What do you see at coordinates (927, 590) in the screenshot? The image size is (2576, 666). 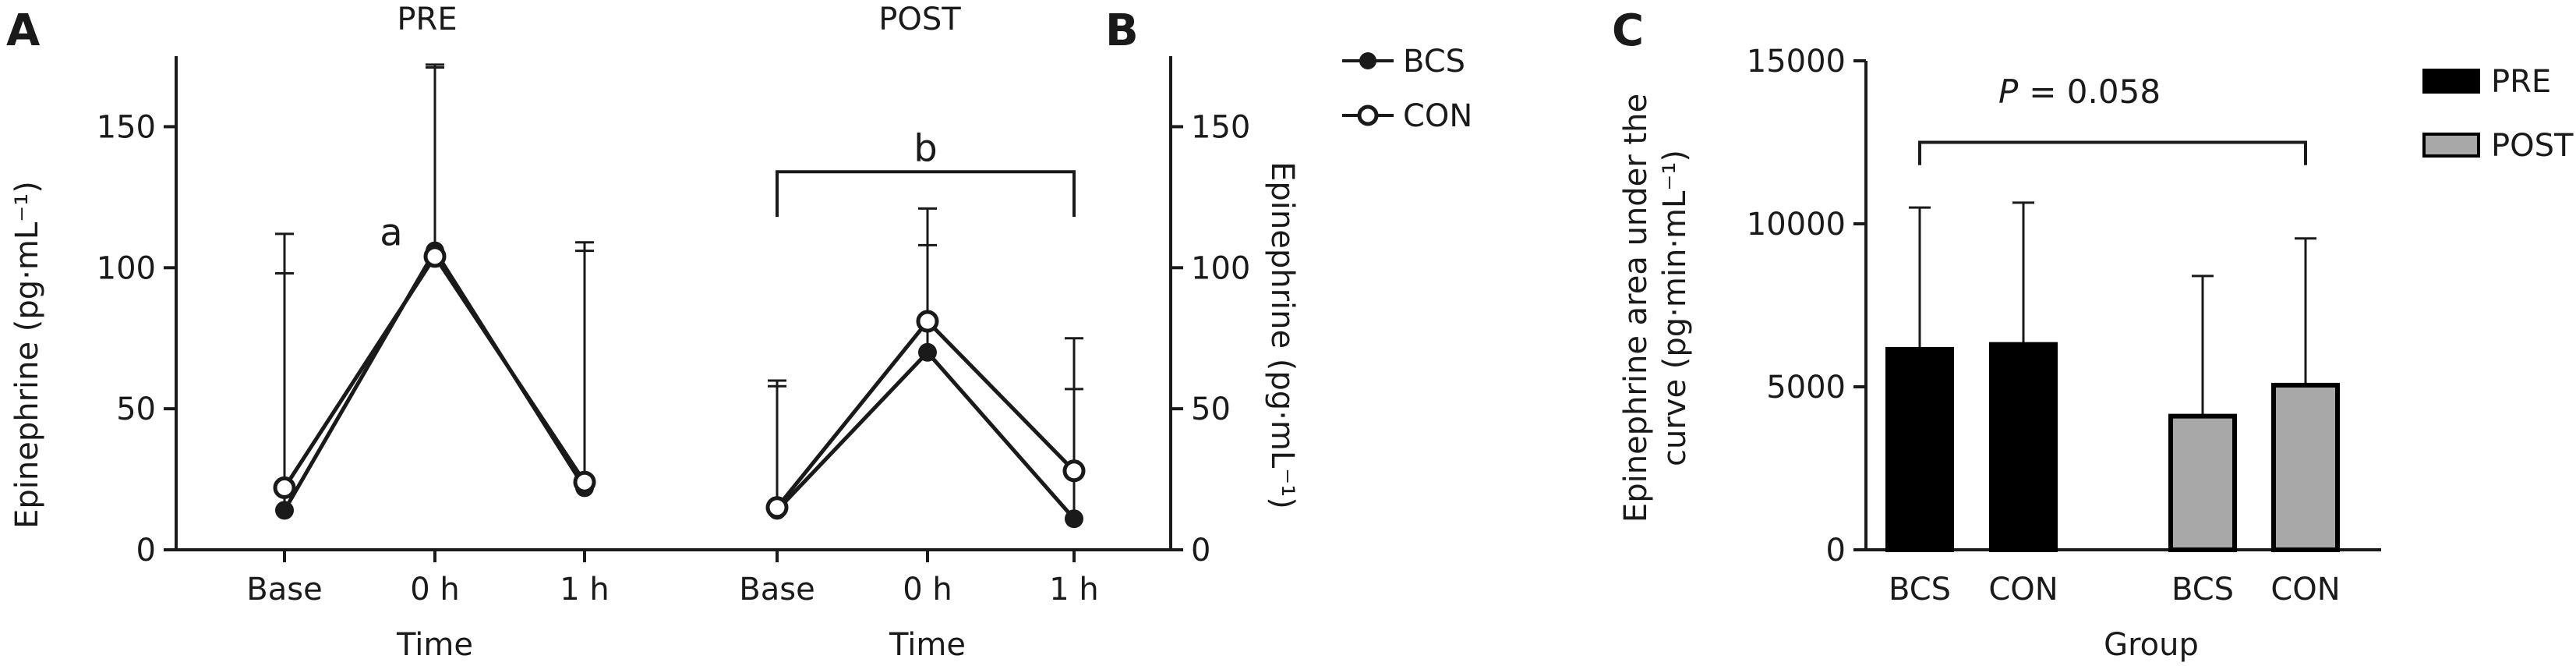 I see `panel-b-x-tick-label: 0 h` at bounding box center [927, 590].